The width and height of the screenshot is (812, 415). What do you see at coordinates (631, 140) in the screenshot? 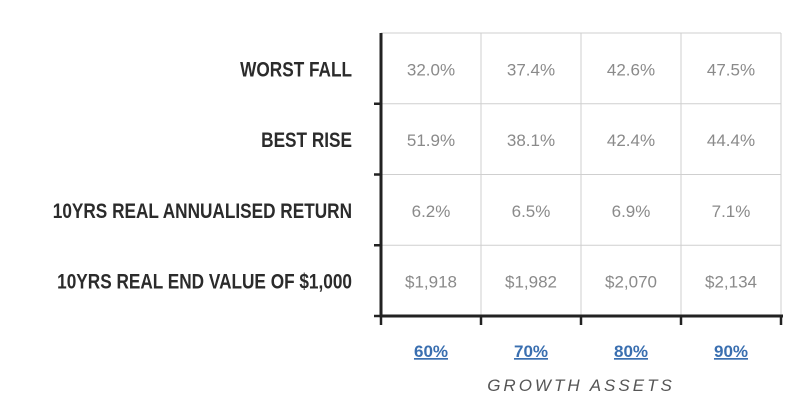
I see `table-cell-value: 42.4%` at bounding box center [631, 140].